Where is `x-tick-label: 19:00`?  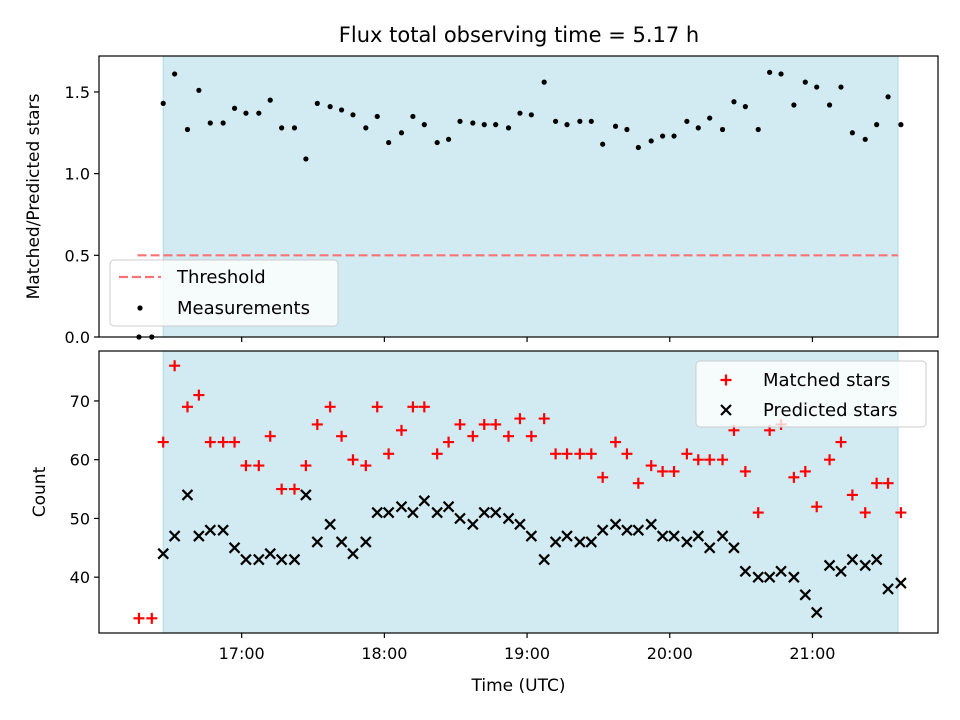
x-tick-label: 19:00 is located at coordinates (527, 653).